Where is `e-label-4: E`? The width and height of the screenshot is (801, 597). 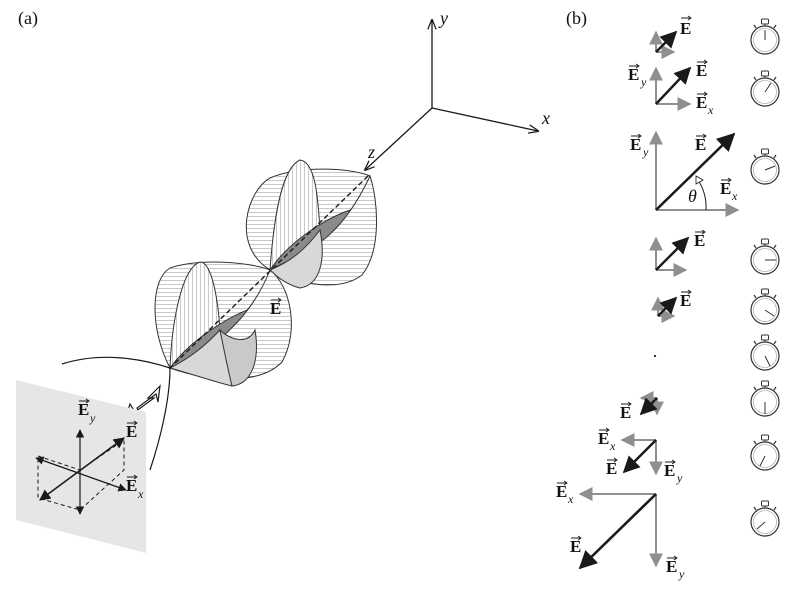
e-label-4: E is located at coordinates (699, 240).